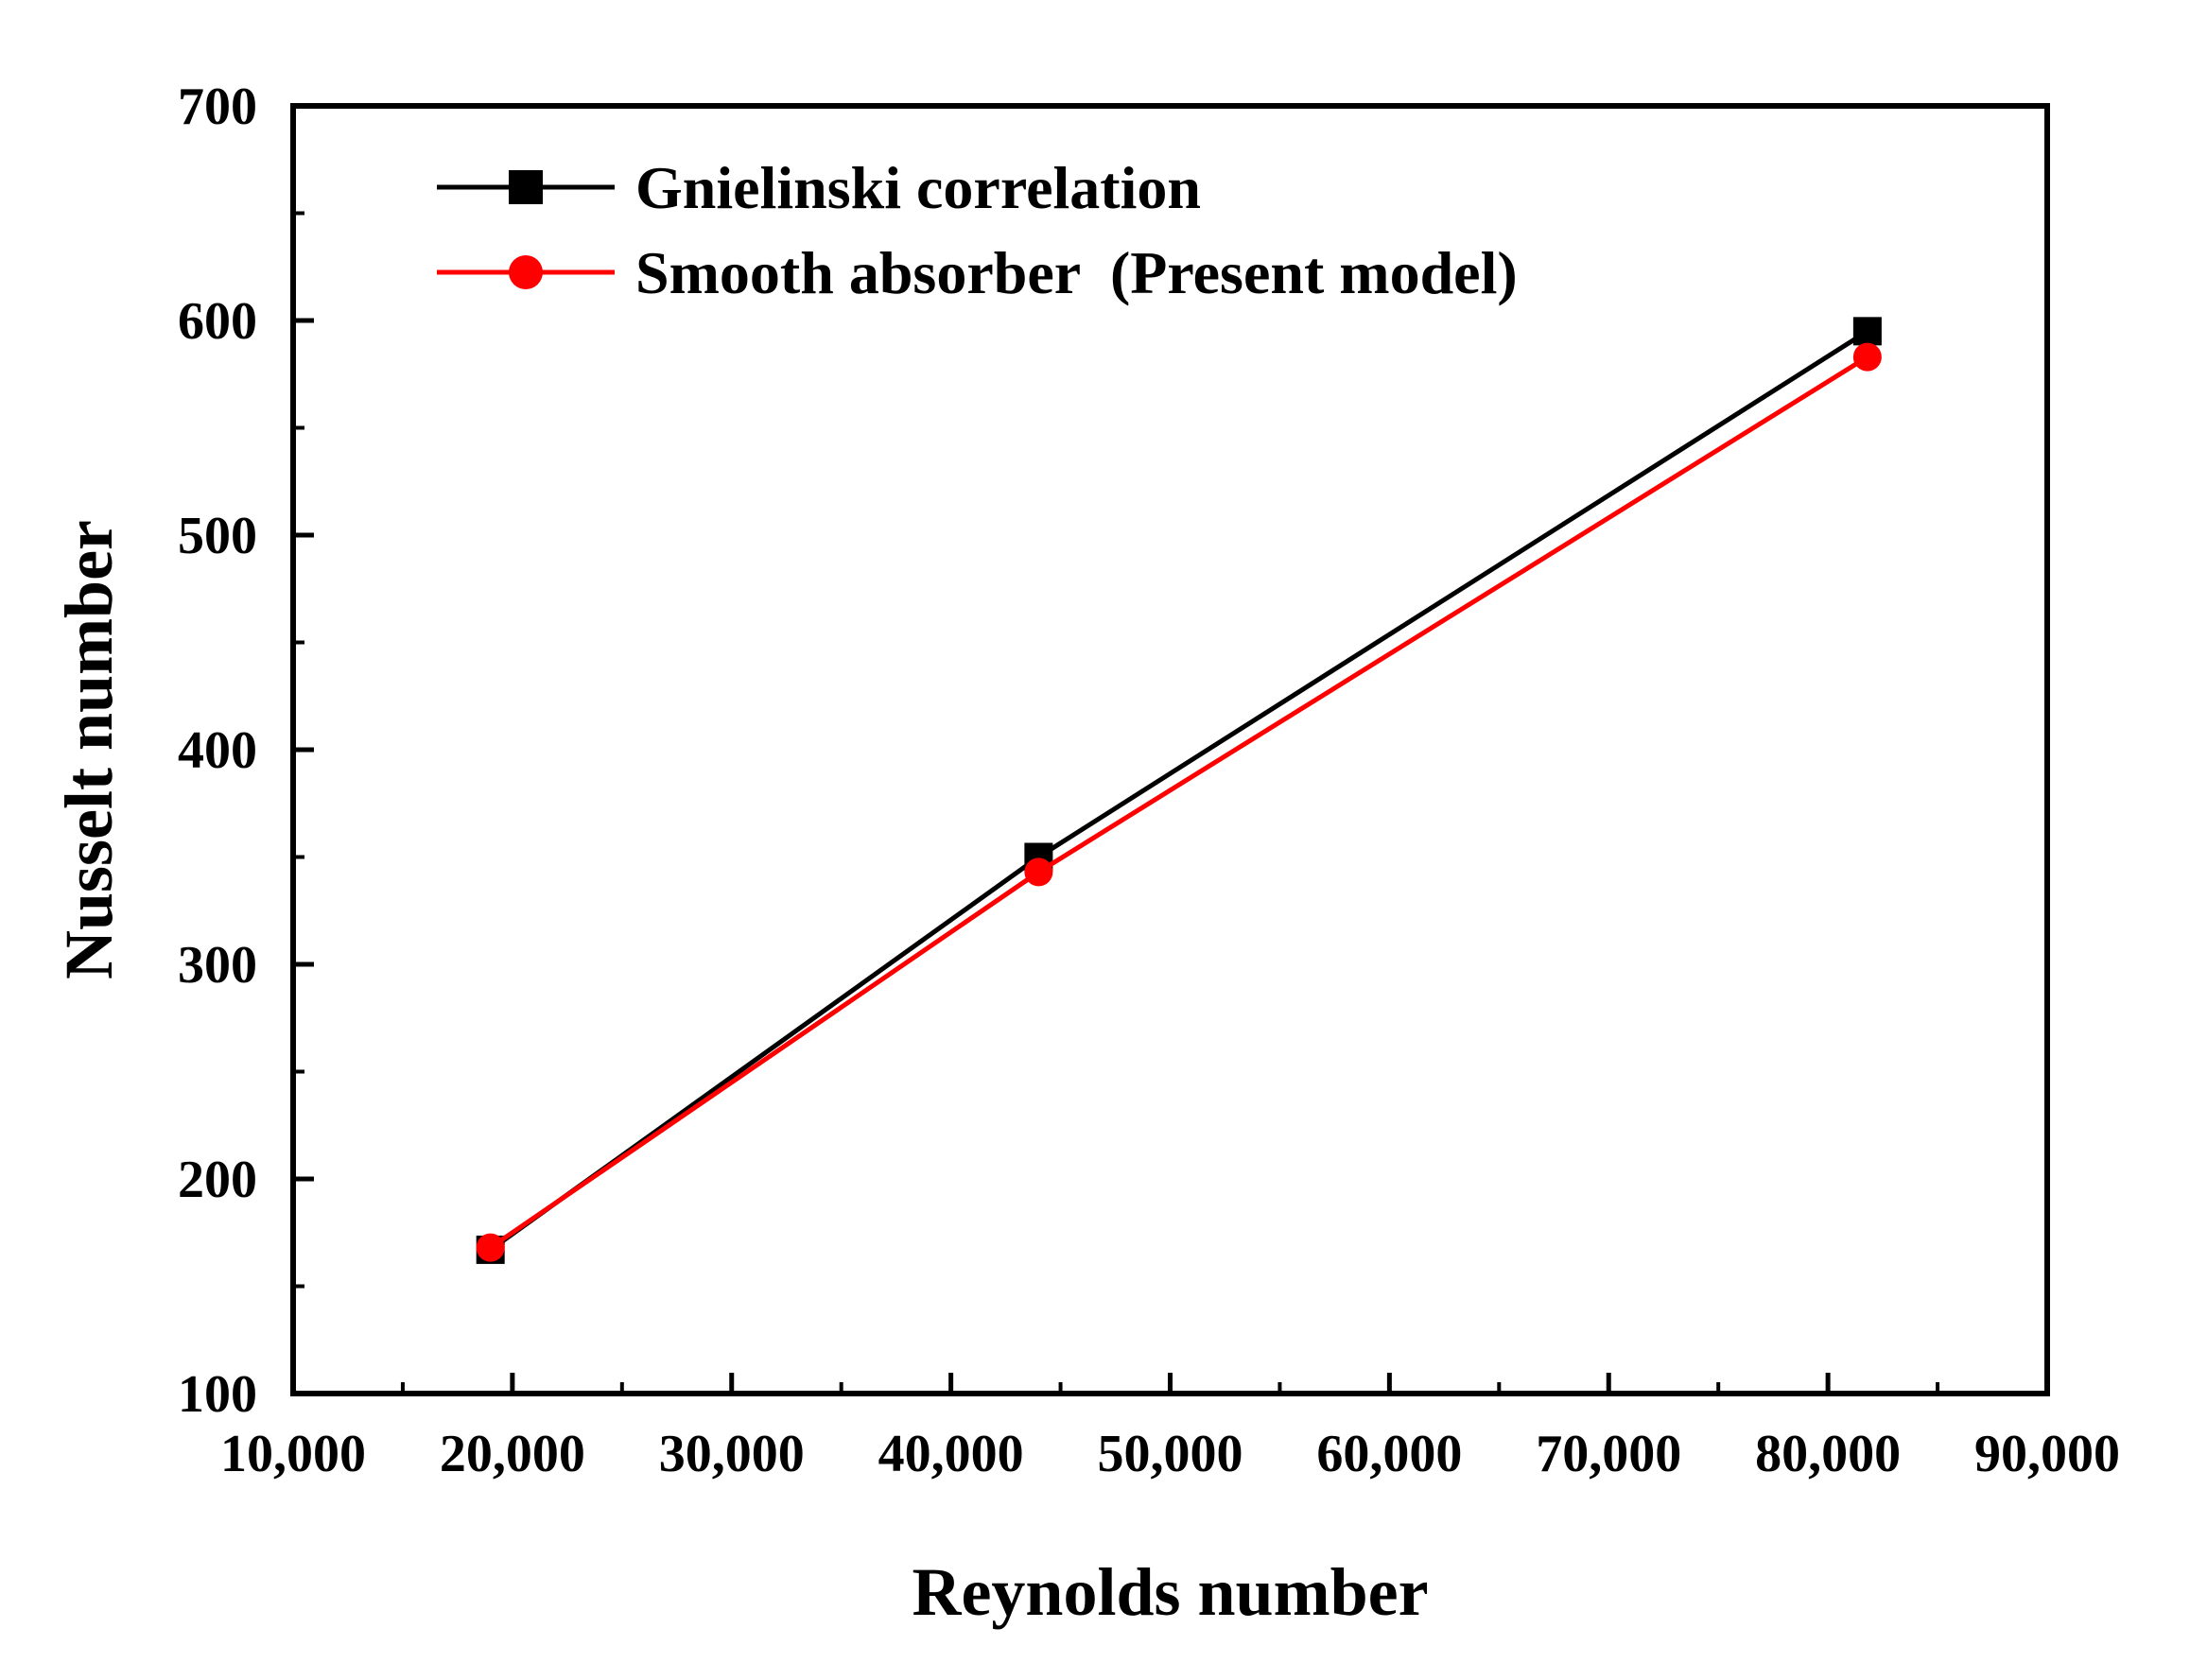 The width and height of the screenshot is (2190, 1680). I want to click on y-tick-label: 500, so click(218, 536).